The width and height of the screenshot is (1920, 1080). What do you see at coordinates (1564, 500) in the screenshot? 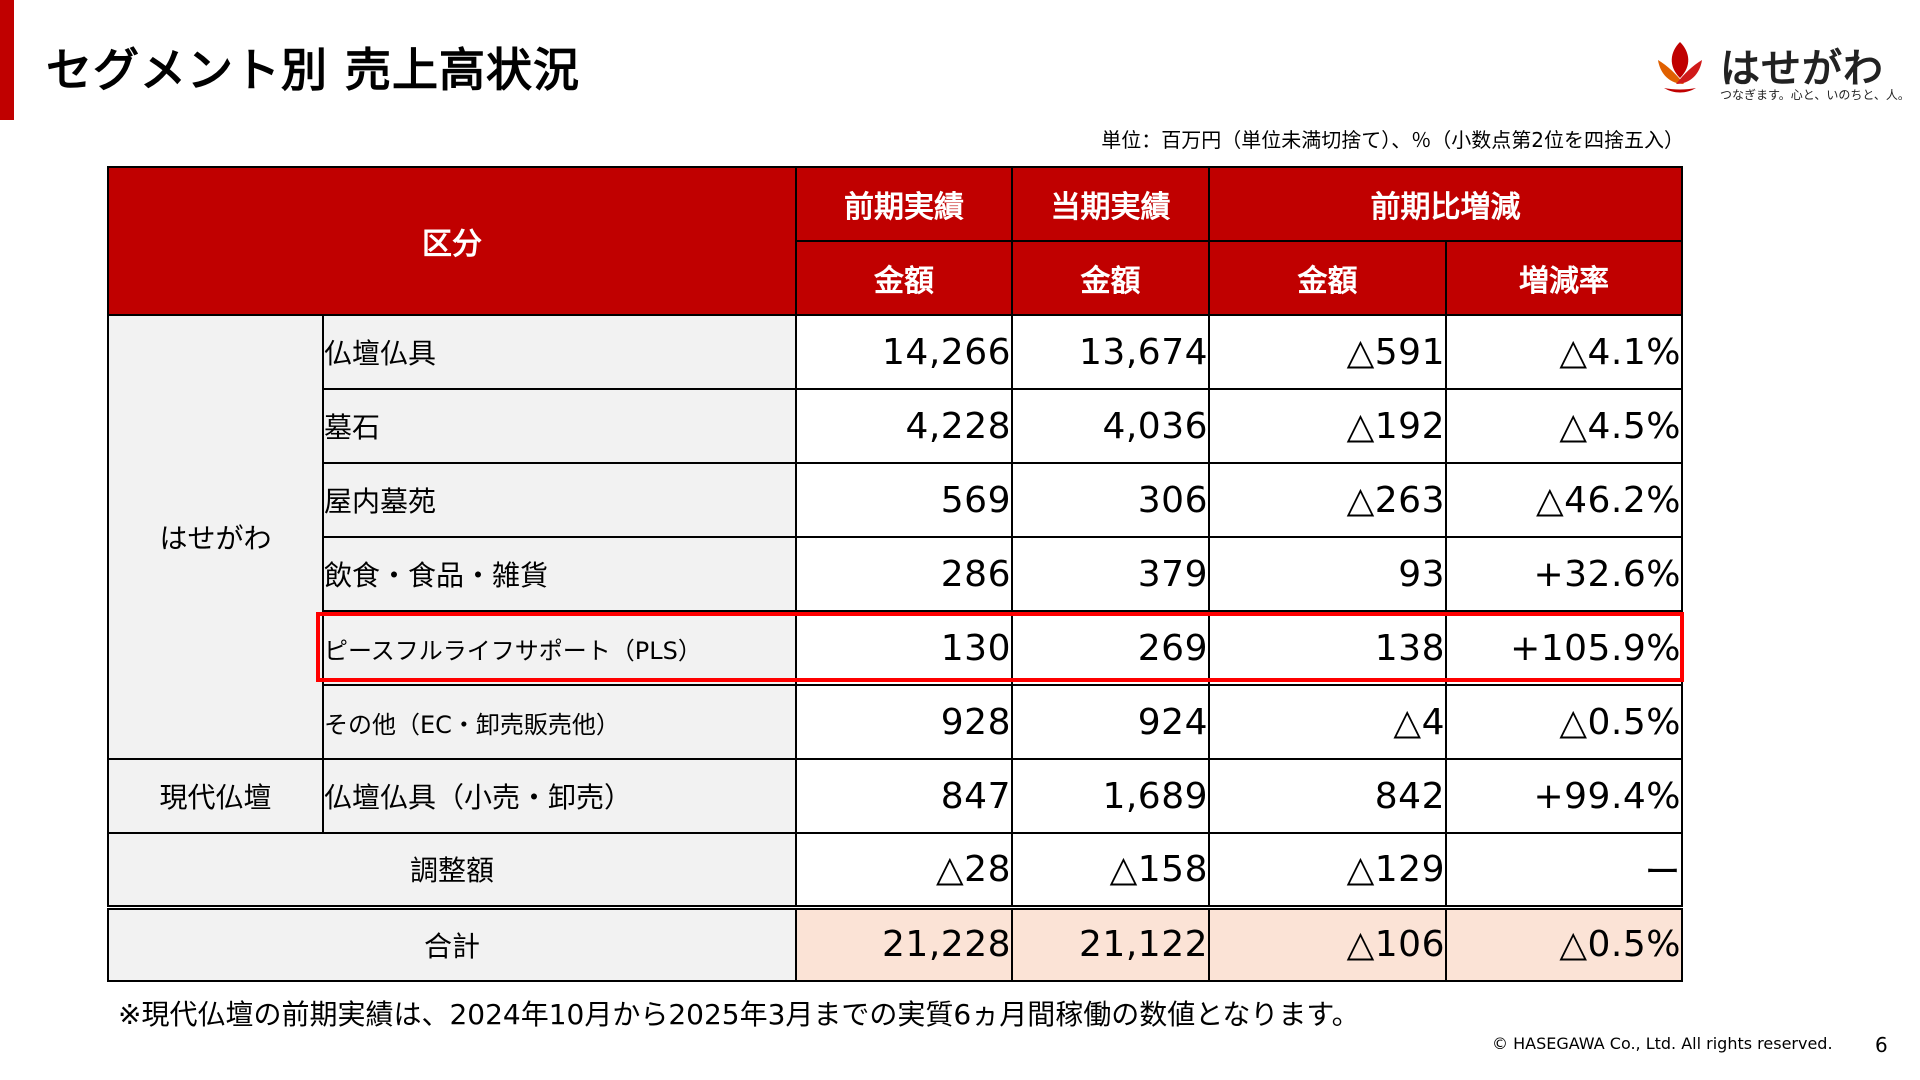
I see `rate-value: △46.2%` at bounding box center [1564, 500].